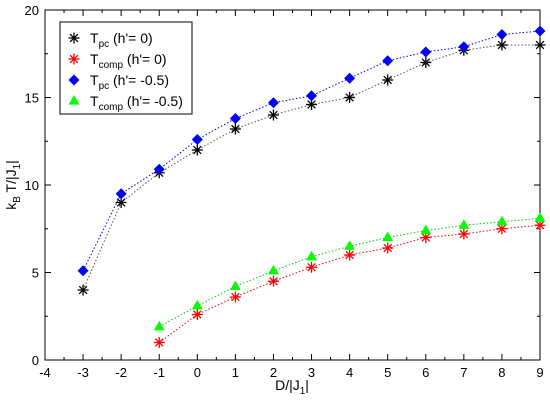  Describe the element at coordinates (35, 360) in the screenshot. I see `y-tick-label: 0` at that location.